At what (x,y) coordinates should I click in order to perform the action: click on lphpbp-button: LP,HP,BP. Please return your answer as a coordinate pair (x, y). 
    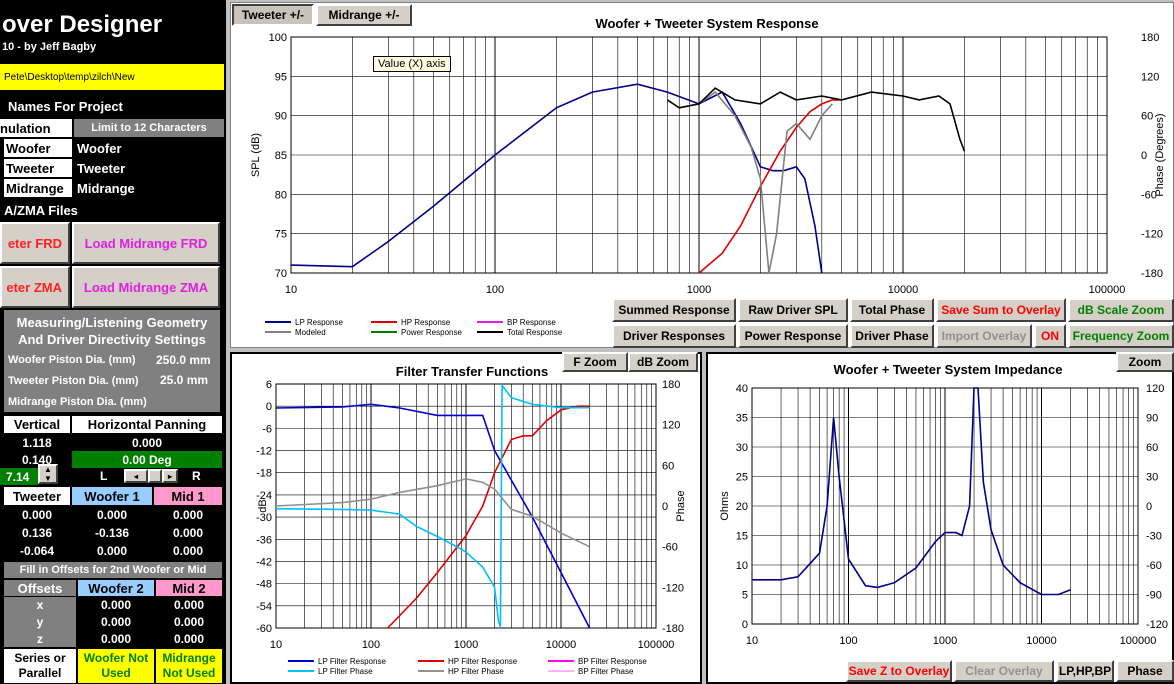
    Looking at the image, I should click on (1085, 671).